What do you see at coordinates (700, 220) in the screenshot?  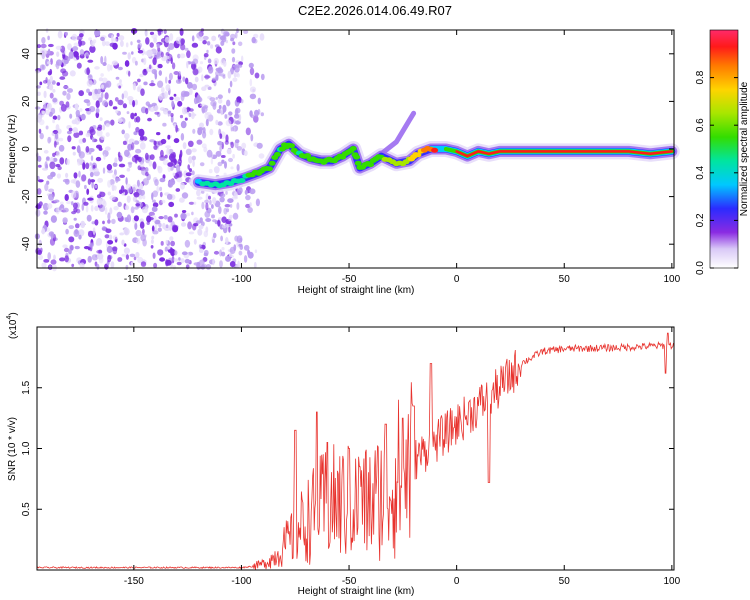 I see `colorbar-tick-label: 0.2` at bounding box center [700, 220].